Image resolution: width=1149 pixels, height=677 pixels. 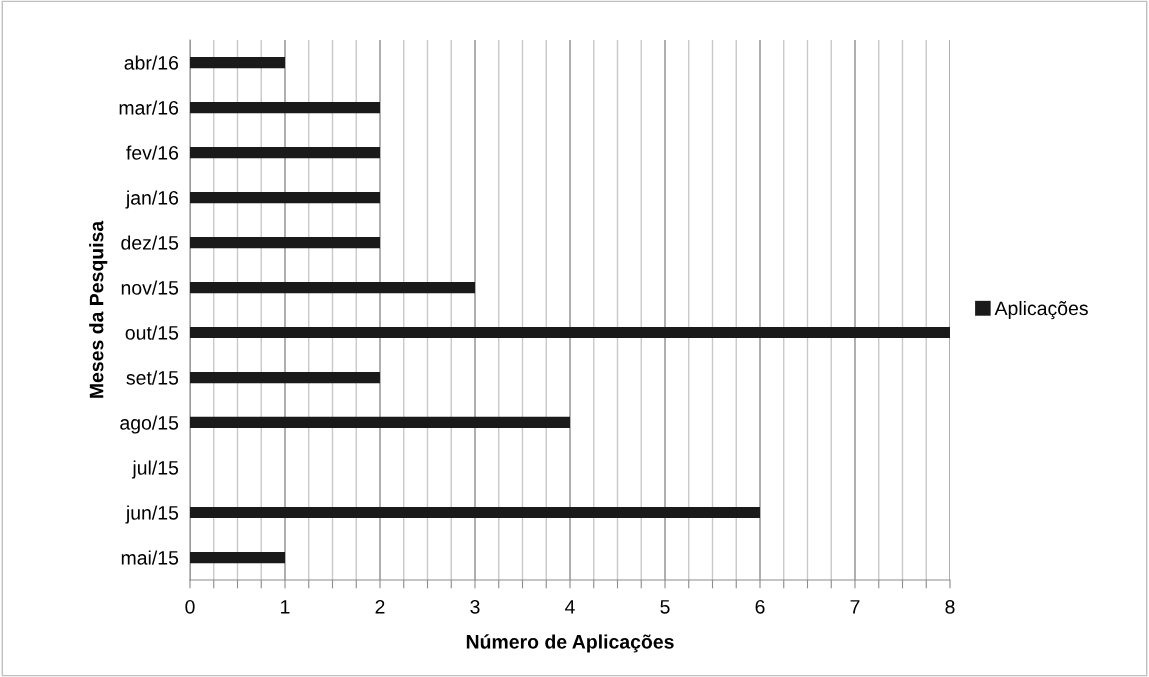 I want to click on y-tick-label: jun/15, so click(x=152, y=514).